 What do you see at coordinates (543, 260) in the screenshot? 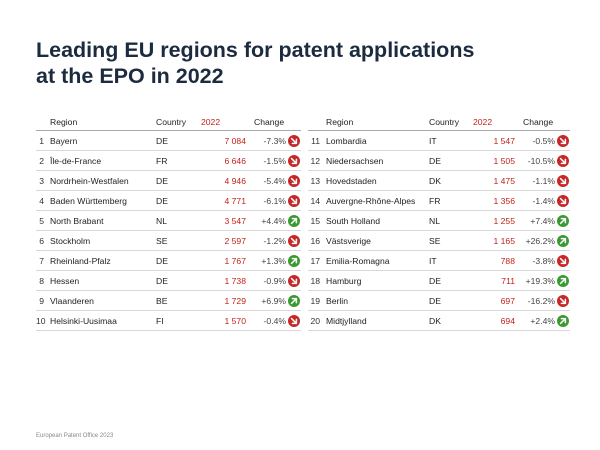
I see `change-cell: -3.8%` at bounding box center [543, 260].